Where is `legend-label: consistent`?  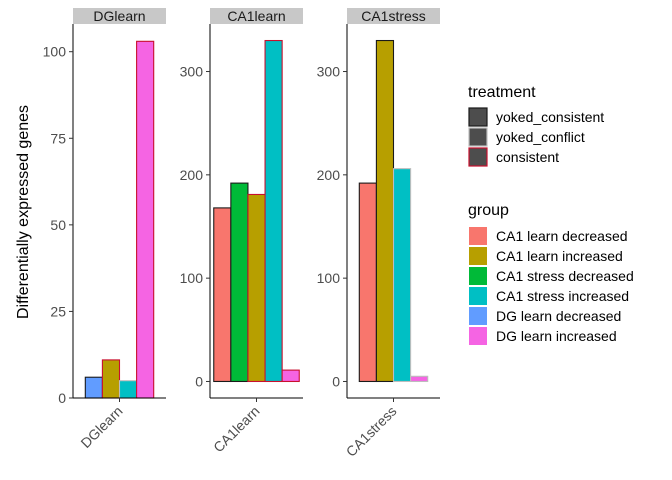 legend-label: consistent is located at coordinates (527, 157).